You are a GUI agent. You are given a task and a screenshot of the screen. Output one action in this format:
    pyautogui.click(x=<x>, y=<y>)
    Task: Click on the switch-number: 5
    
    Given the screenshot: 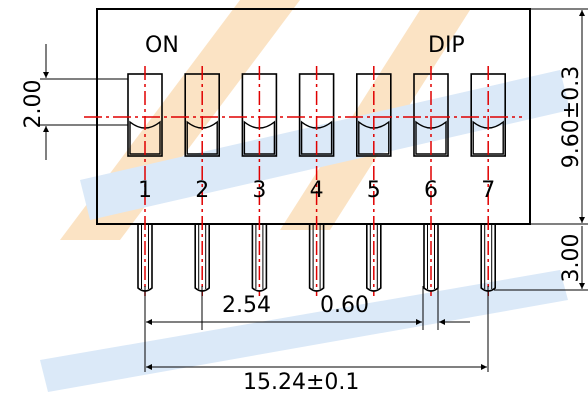 What is the action you would take?
    pyautogui.click(x=374, y=190)
    